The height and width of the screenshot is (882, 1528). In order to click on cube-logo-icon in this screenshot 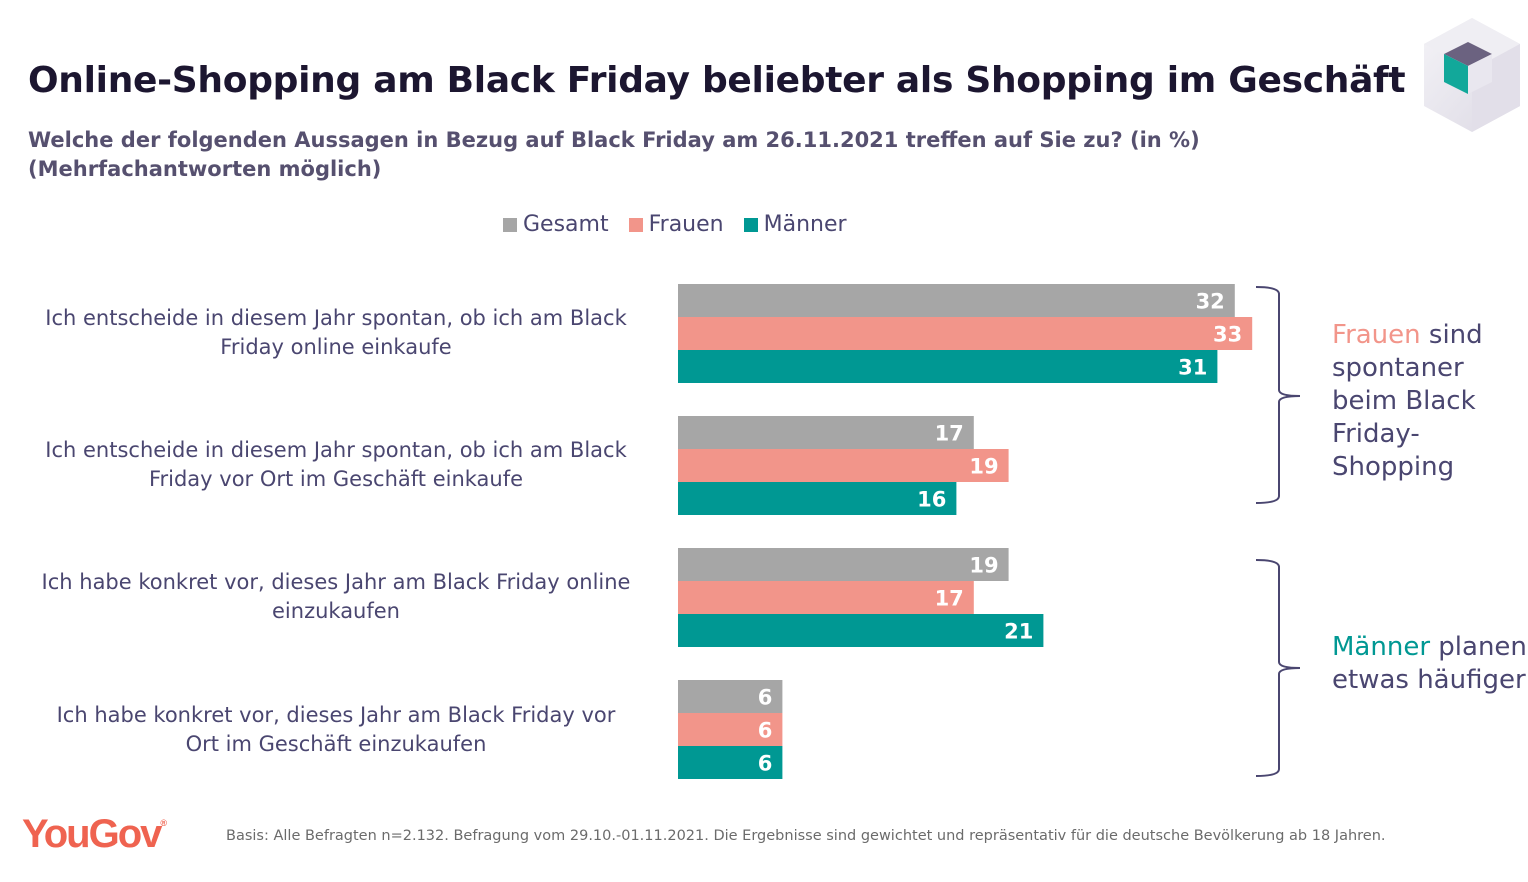, I will do `click(1472, 75)`.